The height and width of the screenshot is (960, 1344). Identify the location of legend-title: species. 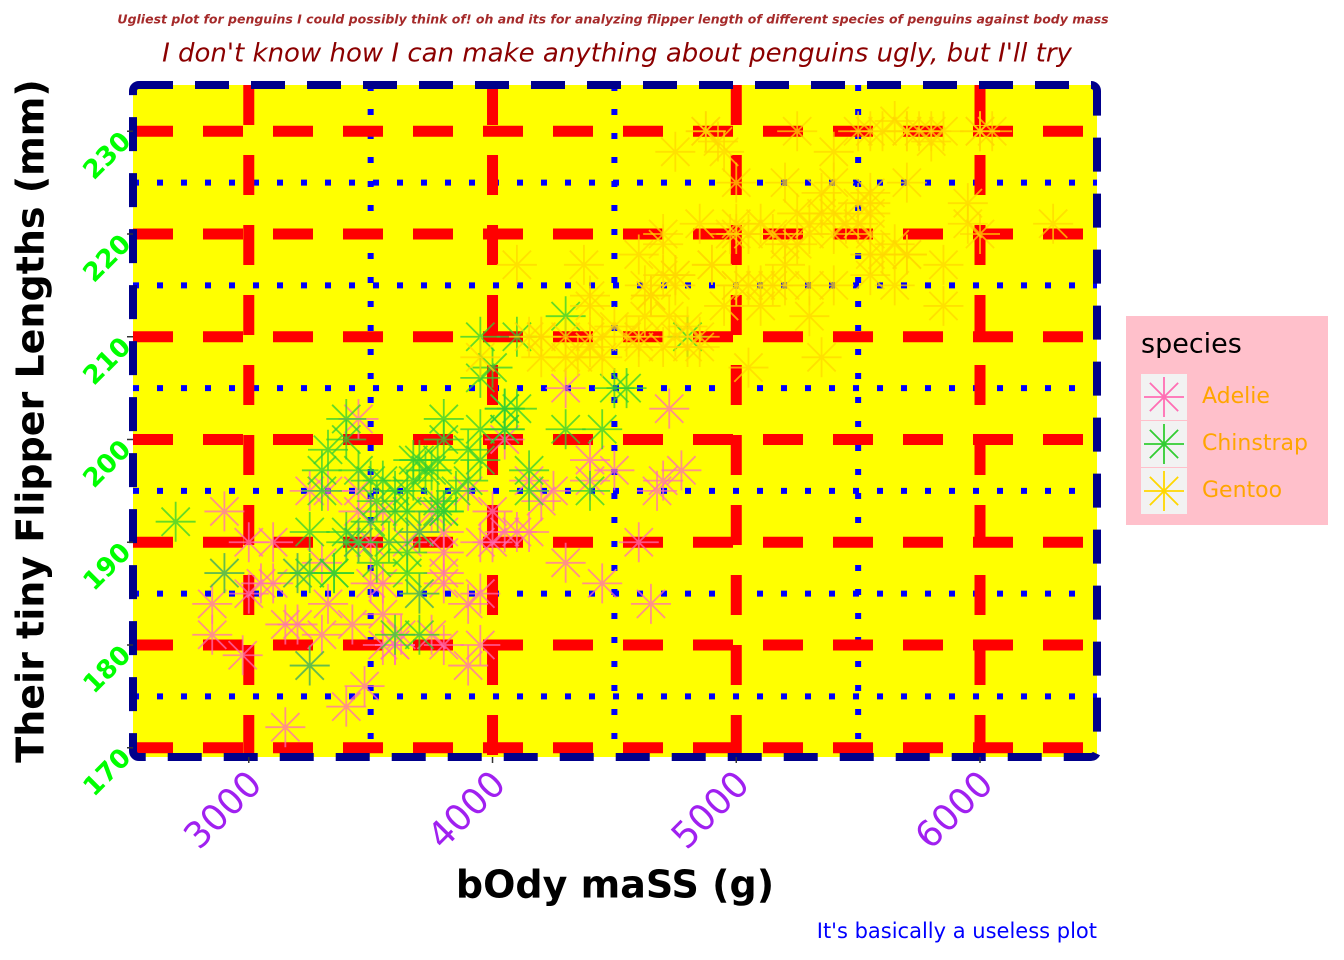
(1191, 344).